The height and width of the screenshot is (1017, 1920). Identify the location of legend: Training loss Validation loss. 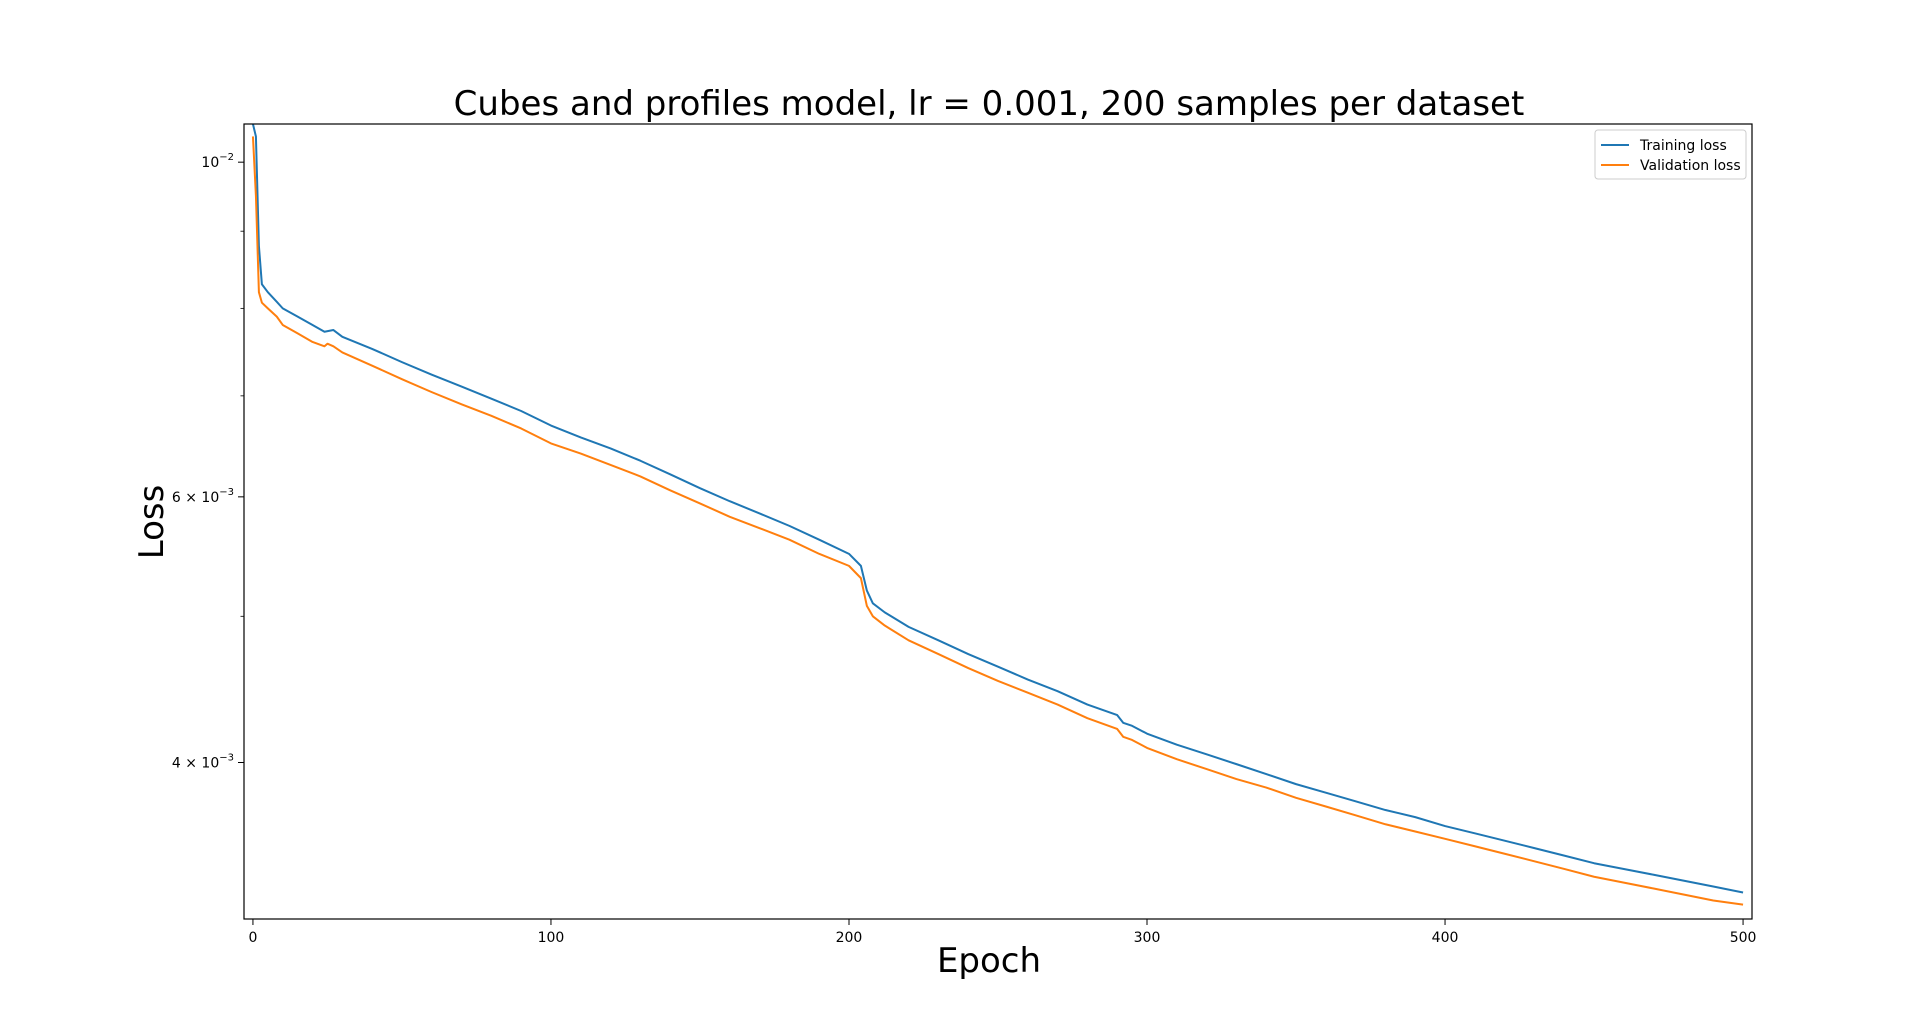
(1670, 154).